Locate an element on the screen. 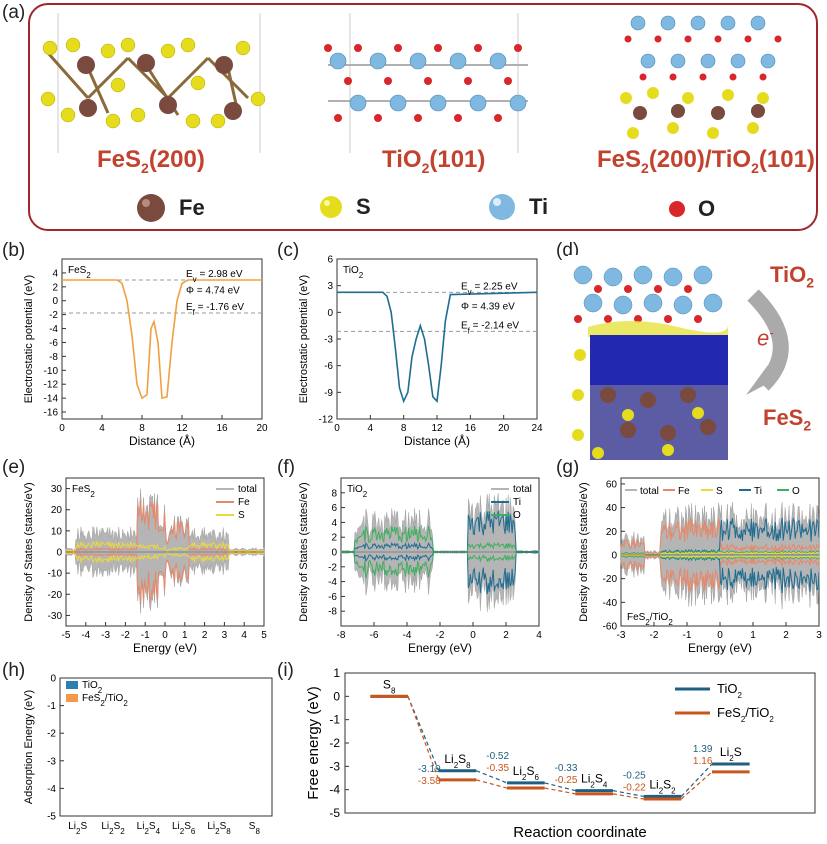  chart-h-ytick-label-1: -1 is located at coordinates (51, 706).